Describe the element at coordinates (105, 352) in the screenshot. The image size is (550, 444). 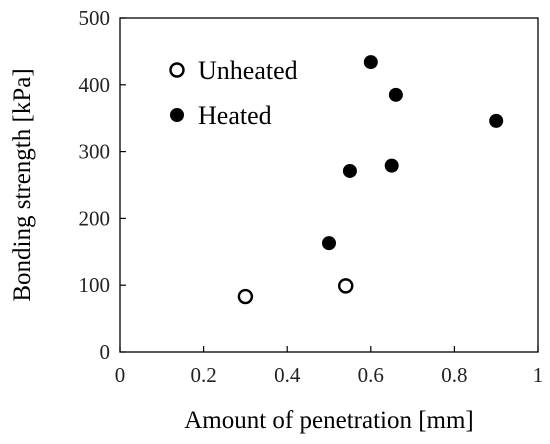
I see `y-tick-label: 0` at that location.